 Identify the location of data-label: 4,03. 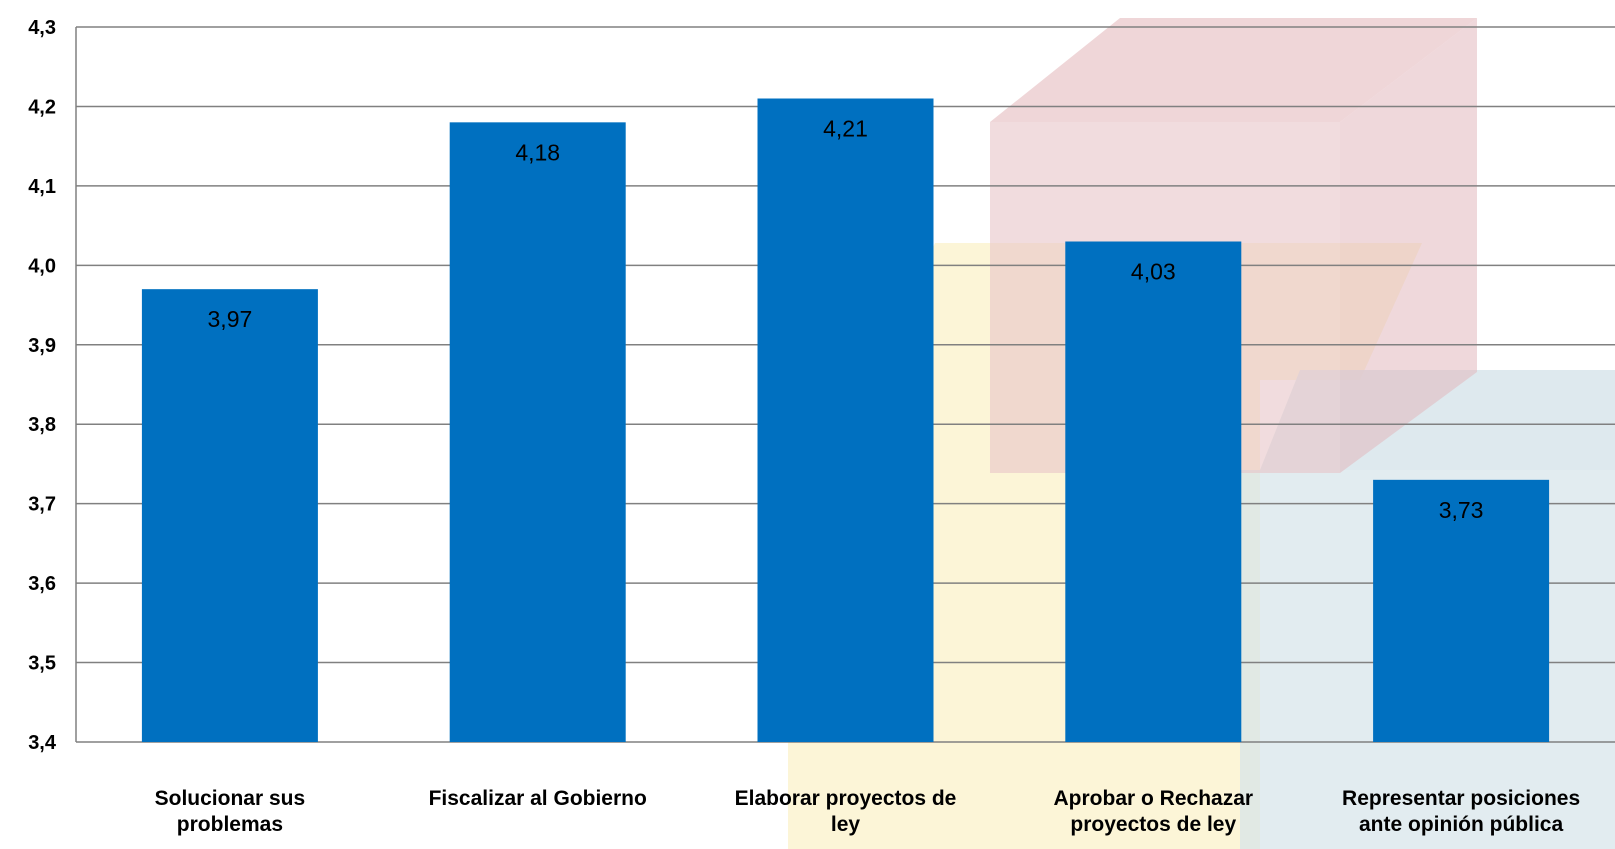
(1153, 272).